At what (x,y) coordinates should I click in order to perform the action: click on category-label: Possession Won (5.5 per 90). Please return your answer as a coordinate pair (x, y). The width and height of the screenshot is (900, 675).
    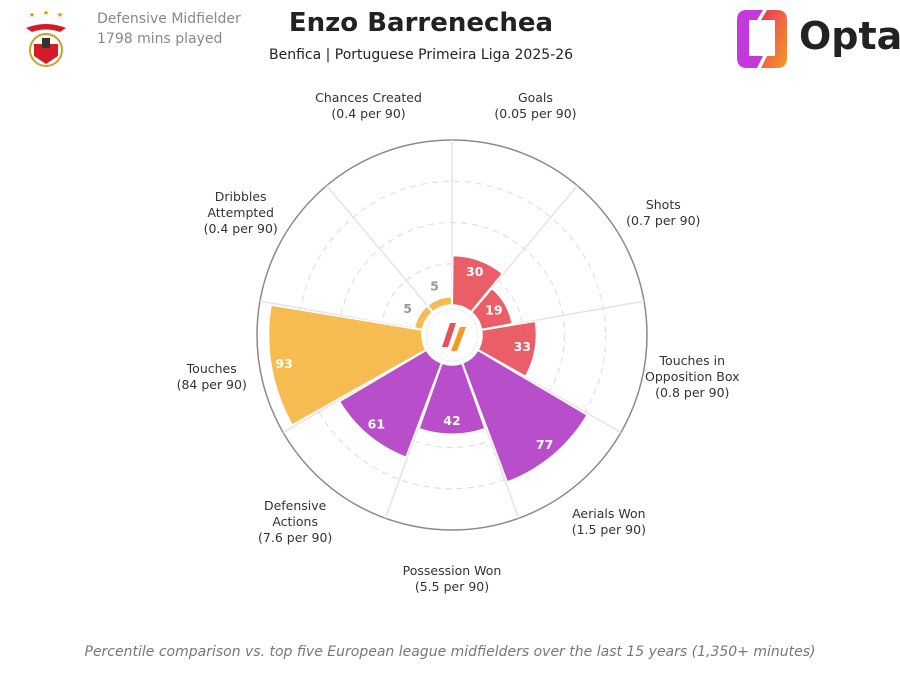
    Looking at the image, I should click on (452, 579).